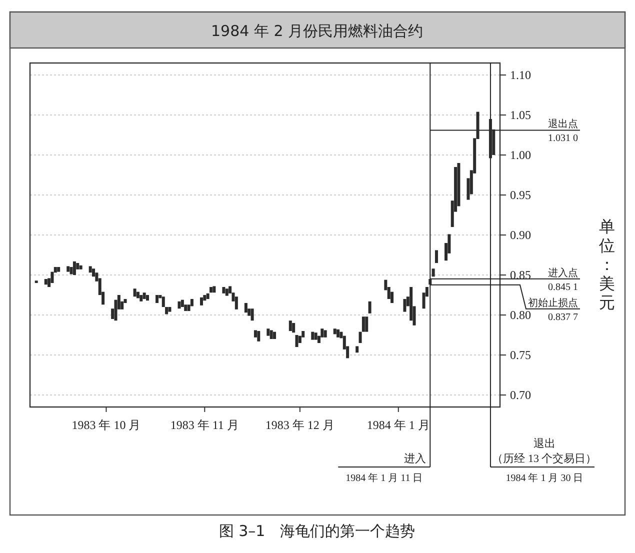 The image size is (635, 553). I want to click on y-tick-label: 0.80, so click(520, 315).